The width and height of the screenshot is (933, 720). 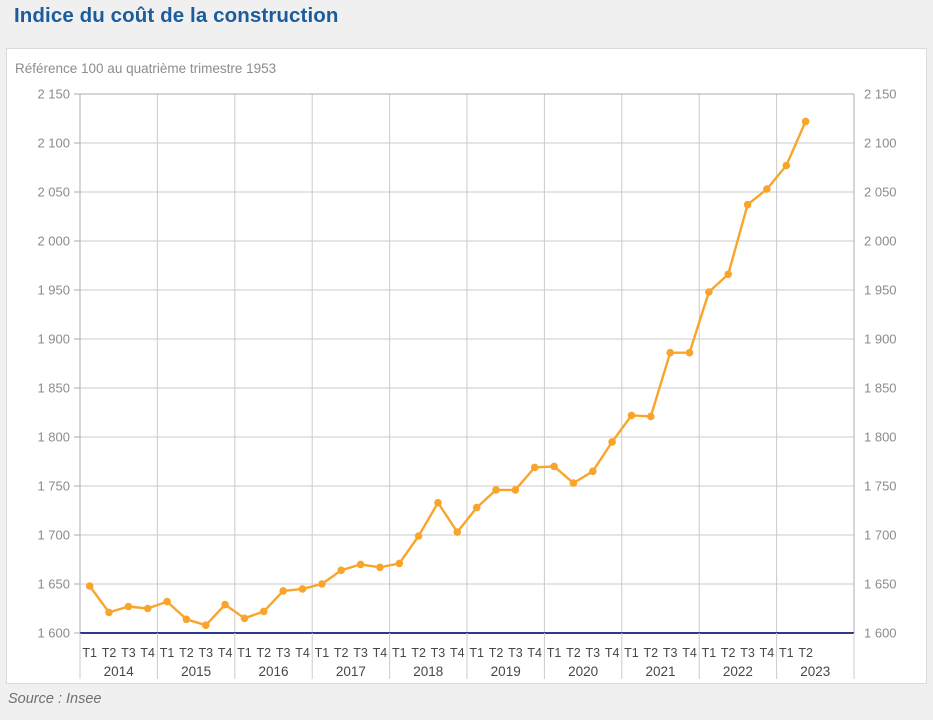 I want to click on y-tick-label-left: 2 050, so click(x=53, y=192).